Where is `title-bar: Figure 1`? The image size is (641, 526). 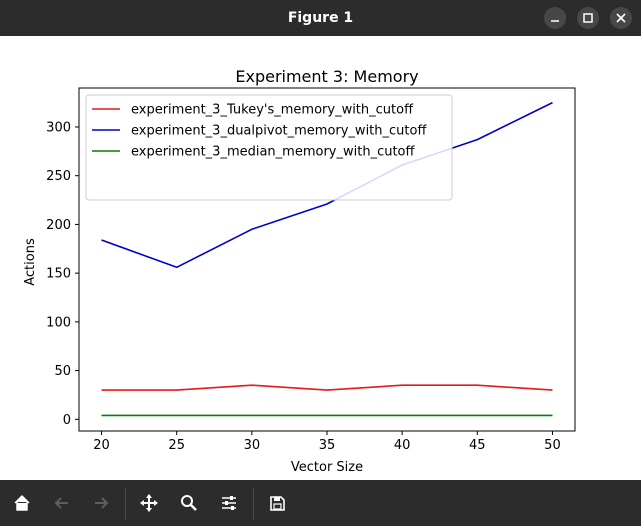 title-bar: Figure 1 is located at coordinates (320, 18).